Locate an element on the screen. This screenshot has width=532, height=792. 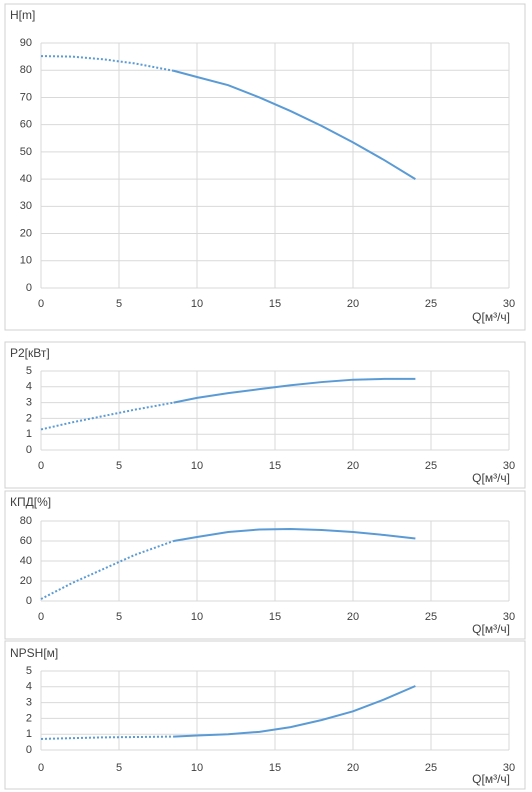
chart-title: NPSH[м] is located at coordinates (34, 653).